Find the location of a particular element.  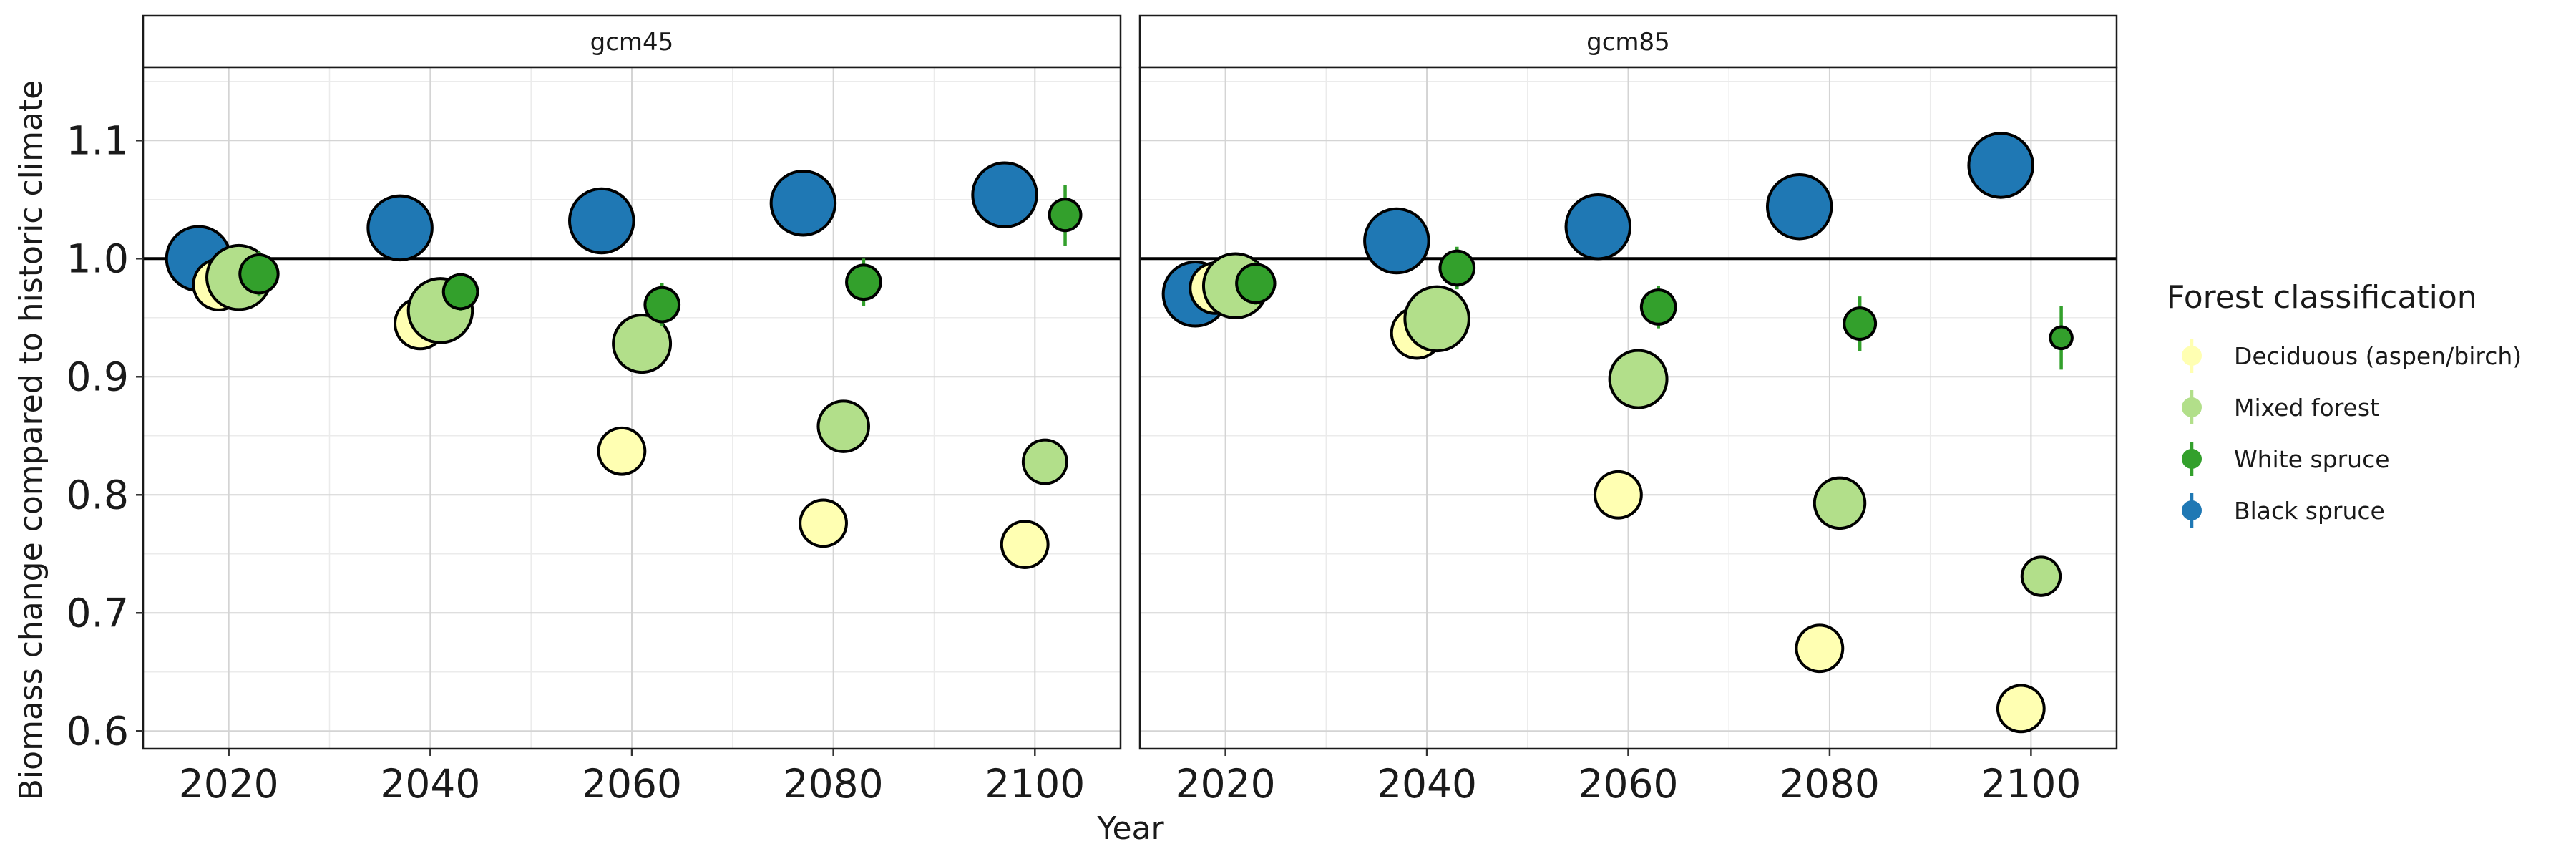

y-tick-label: 0.8 is located at coordinates (98, 495).